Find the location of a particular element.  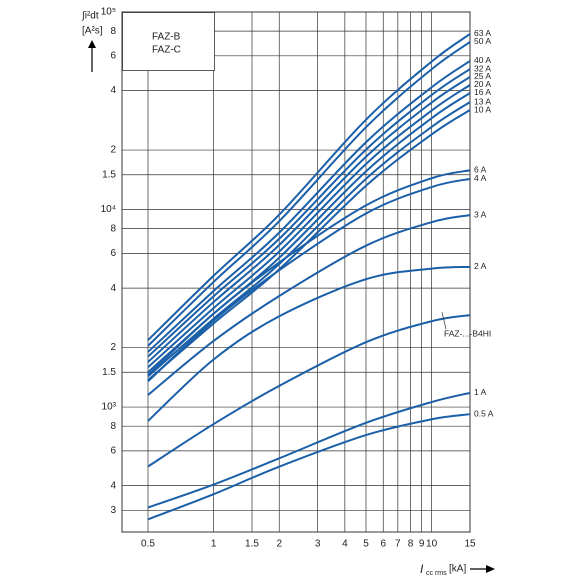

series-label: 0.5 A is located at coordinates (484, 413).